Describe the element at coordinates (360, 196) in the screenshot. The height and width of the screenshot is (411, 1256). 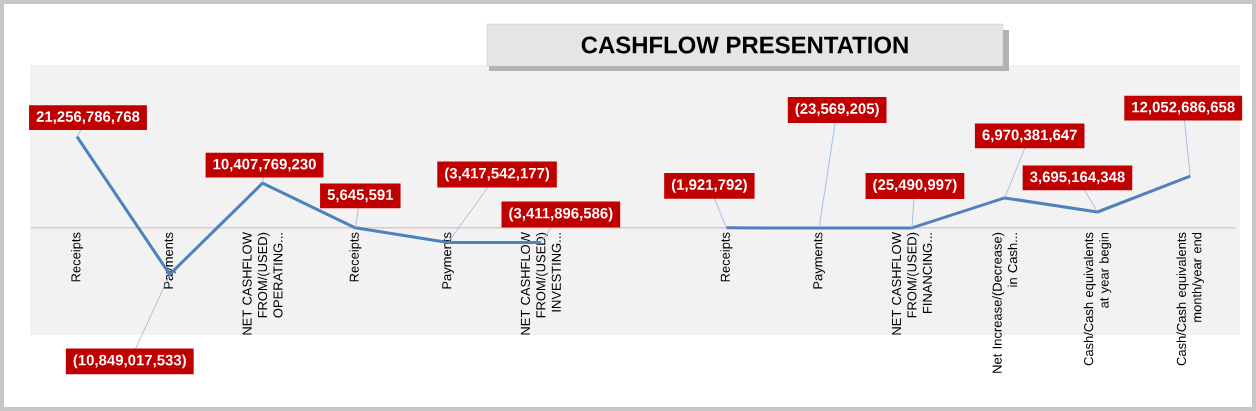
I see `data-label: 5,645,591` at that location.